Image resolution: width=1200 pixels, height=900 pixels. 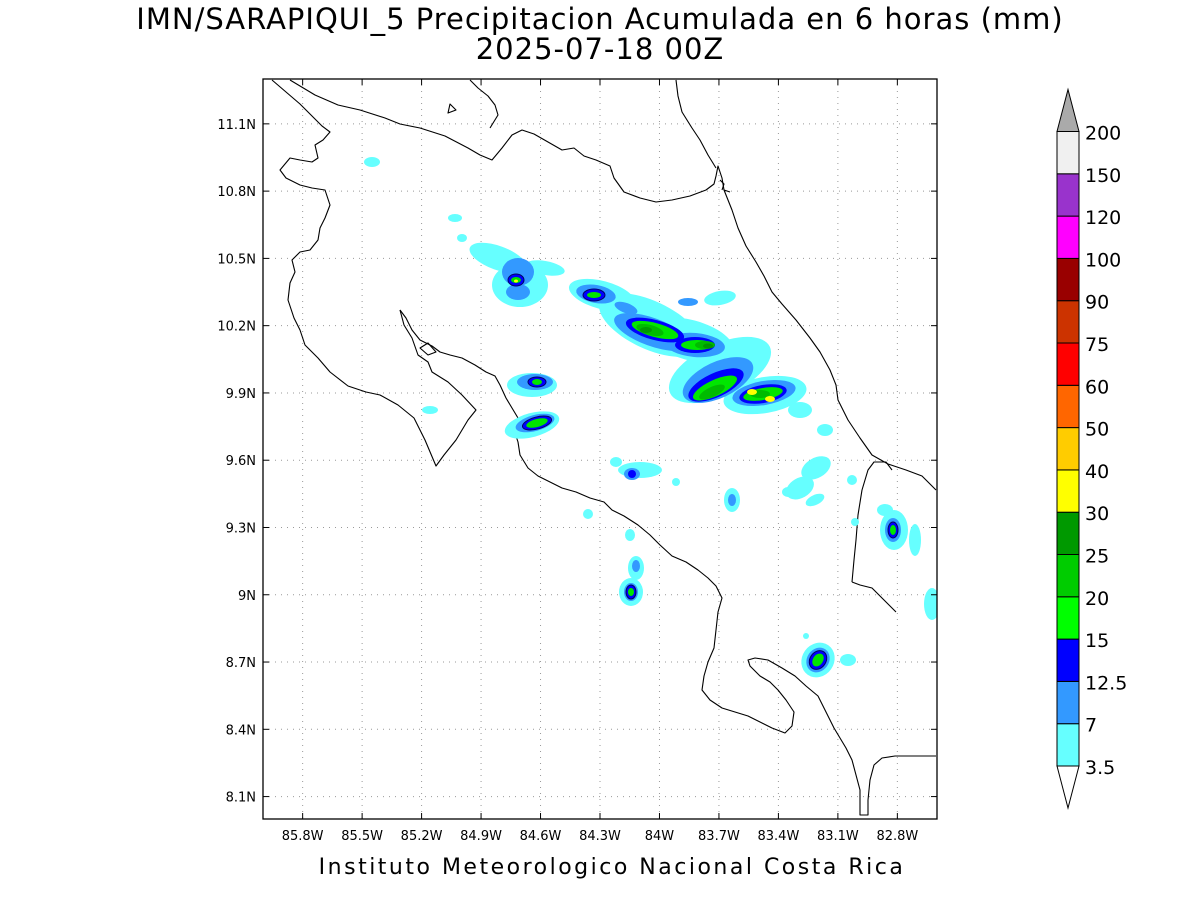 What do you see at coordinates (241, 798) in the screenshot?
I see `lat-tick-label: 8.1N` at bounding box center [241, 798].